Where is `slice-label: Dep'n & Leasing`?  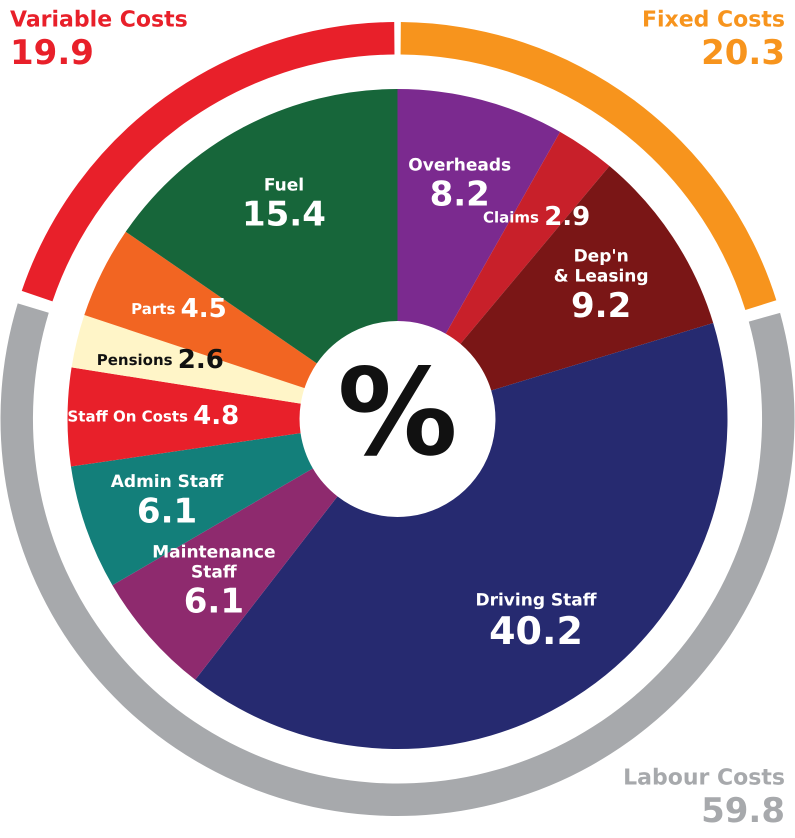
slice-label: Dep'n & Leasing is located at coordinates (601, 266).